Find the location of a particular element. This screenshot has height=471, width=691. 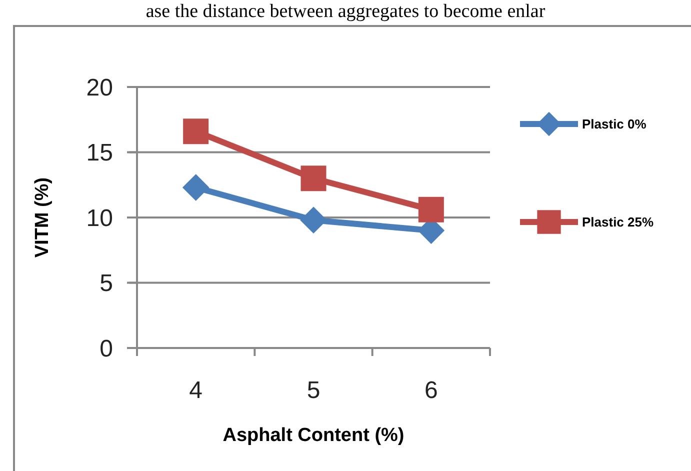

y-tick-label: 15 is located at coordinates (99, 153).